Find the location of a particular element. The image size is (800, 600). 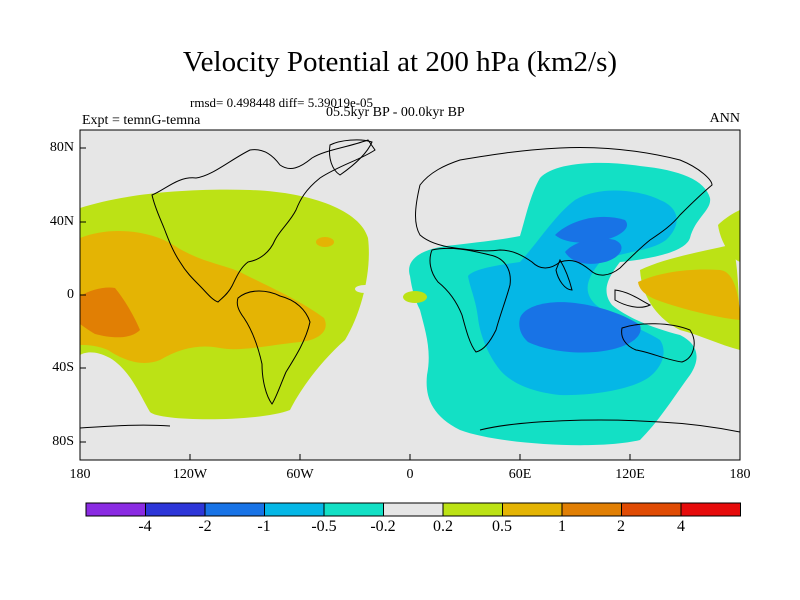

colorbar-label: -0.5 is located at coordinates (324, 526).